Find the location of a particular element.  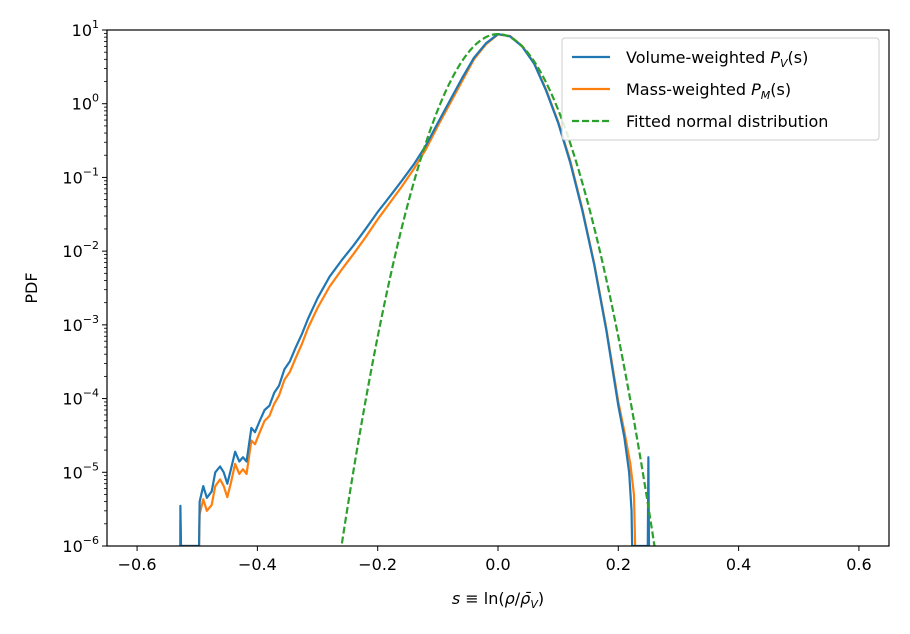

x-tick-label: 0.4 is located at coordinates (738, 564).